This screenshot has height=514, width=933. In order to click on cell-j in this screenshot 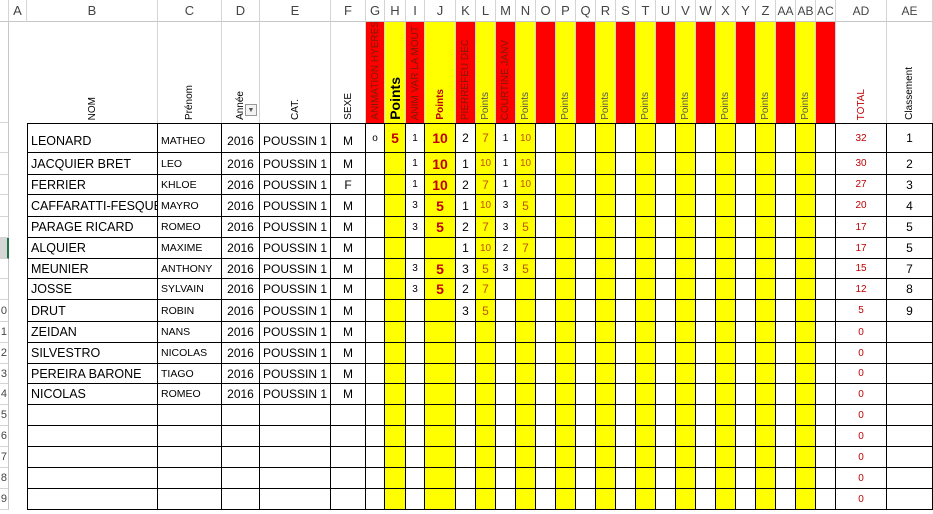, I will do `click(440, 311)`.